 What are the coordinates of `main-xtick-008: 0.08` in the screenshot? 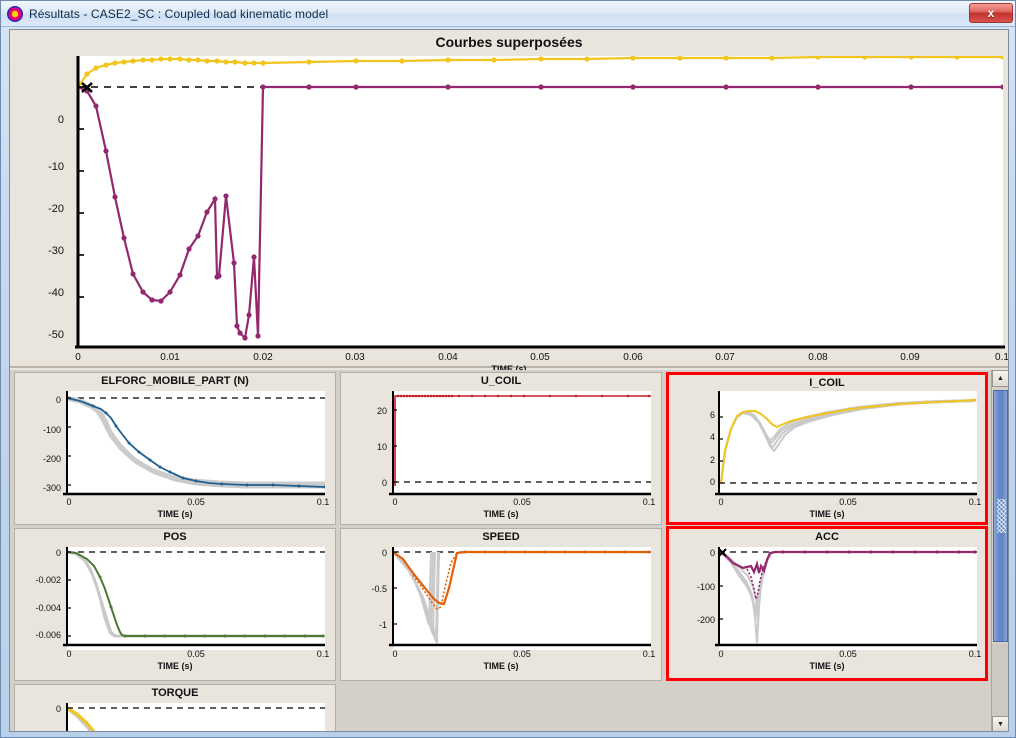 It's located at (818, 357).